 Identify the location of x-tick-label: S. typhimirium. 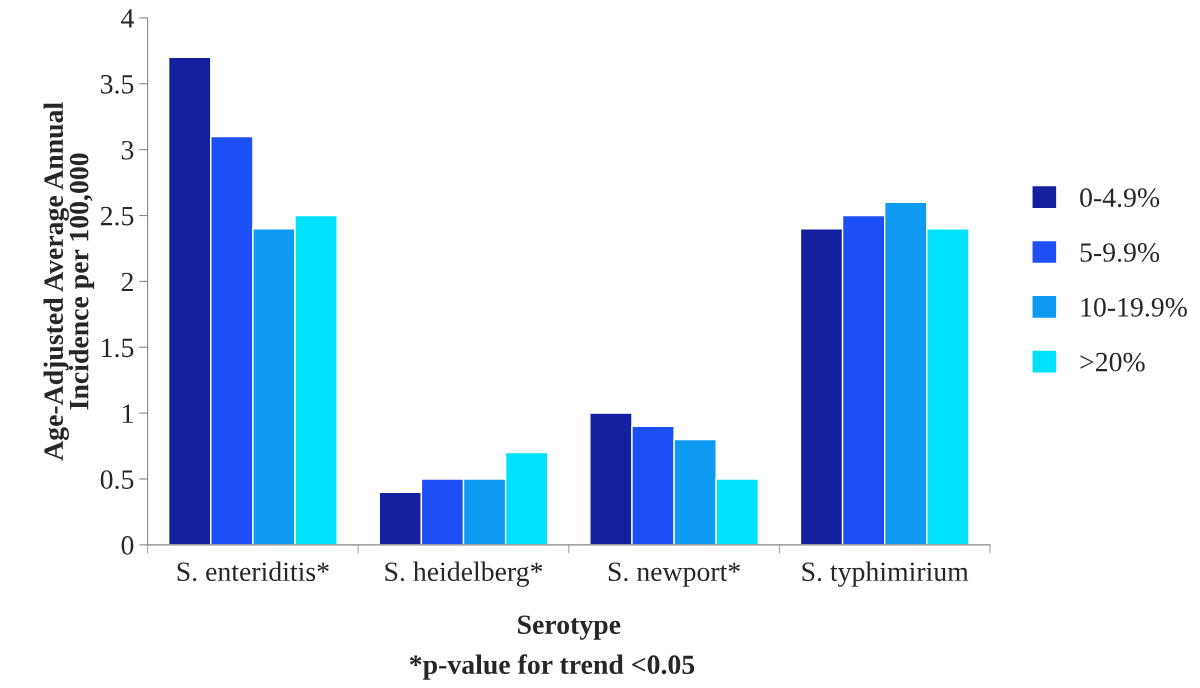
(885, 574).